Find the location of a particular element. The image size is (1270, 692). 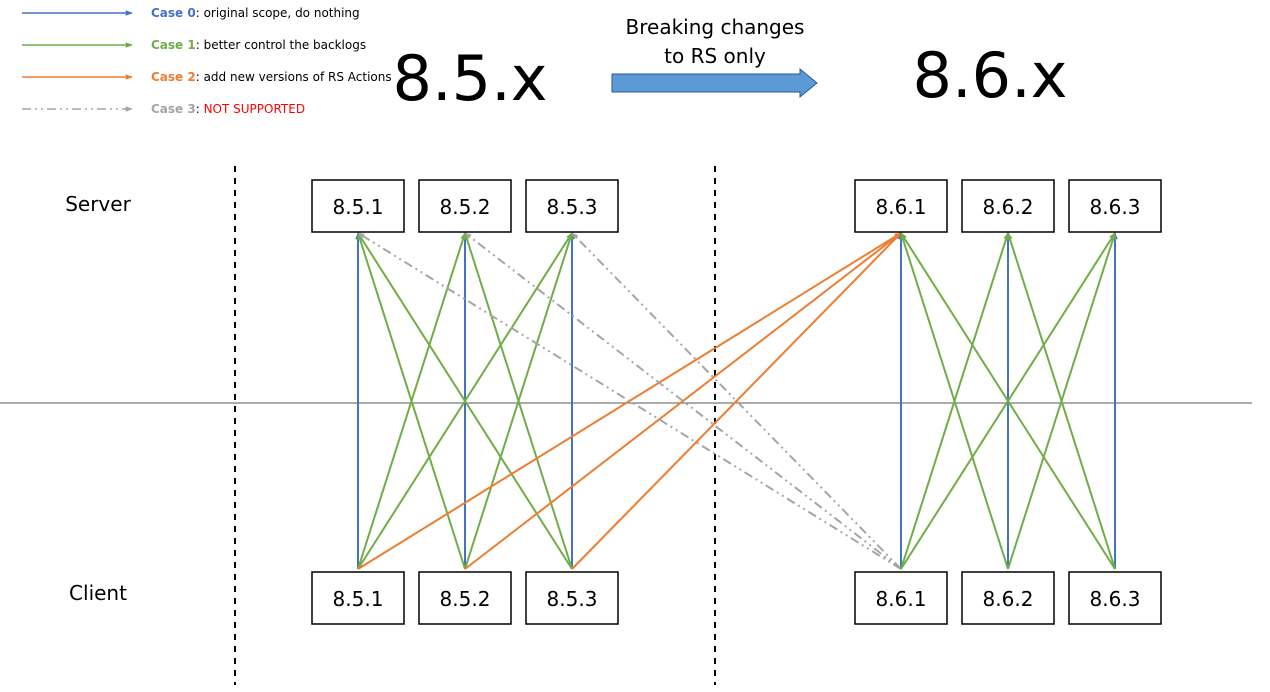

client-node-label: 8.6.1 is located at coordinates (901, 599).